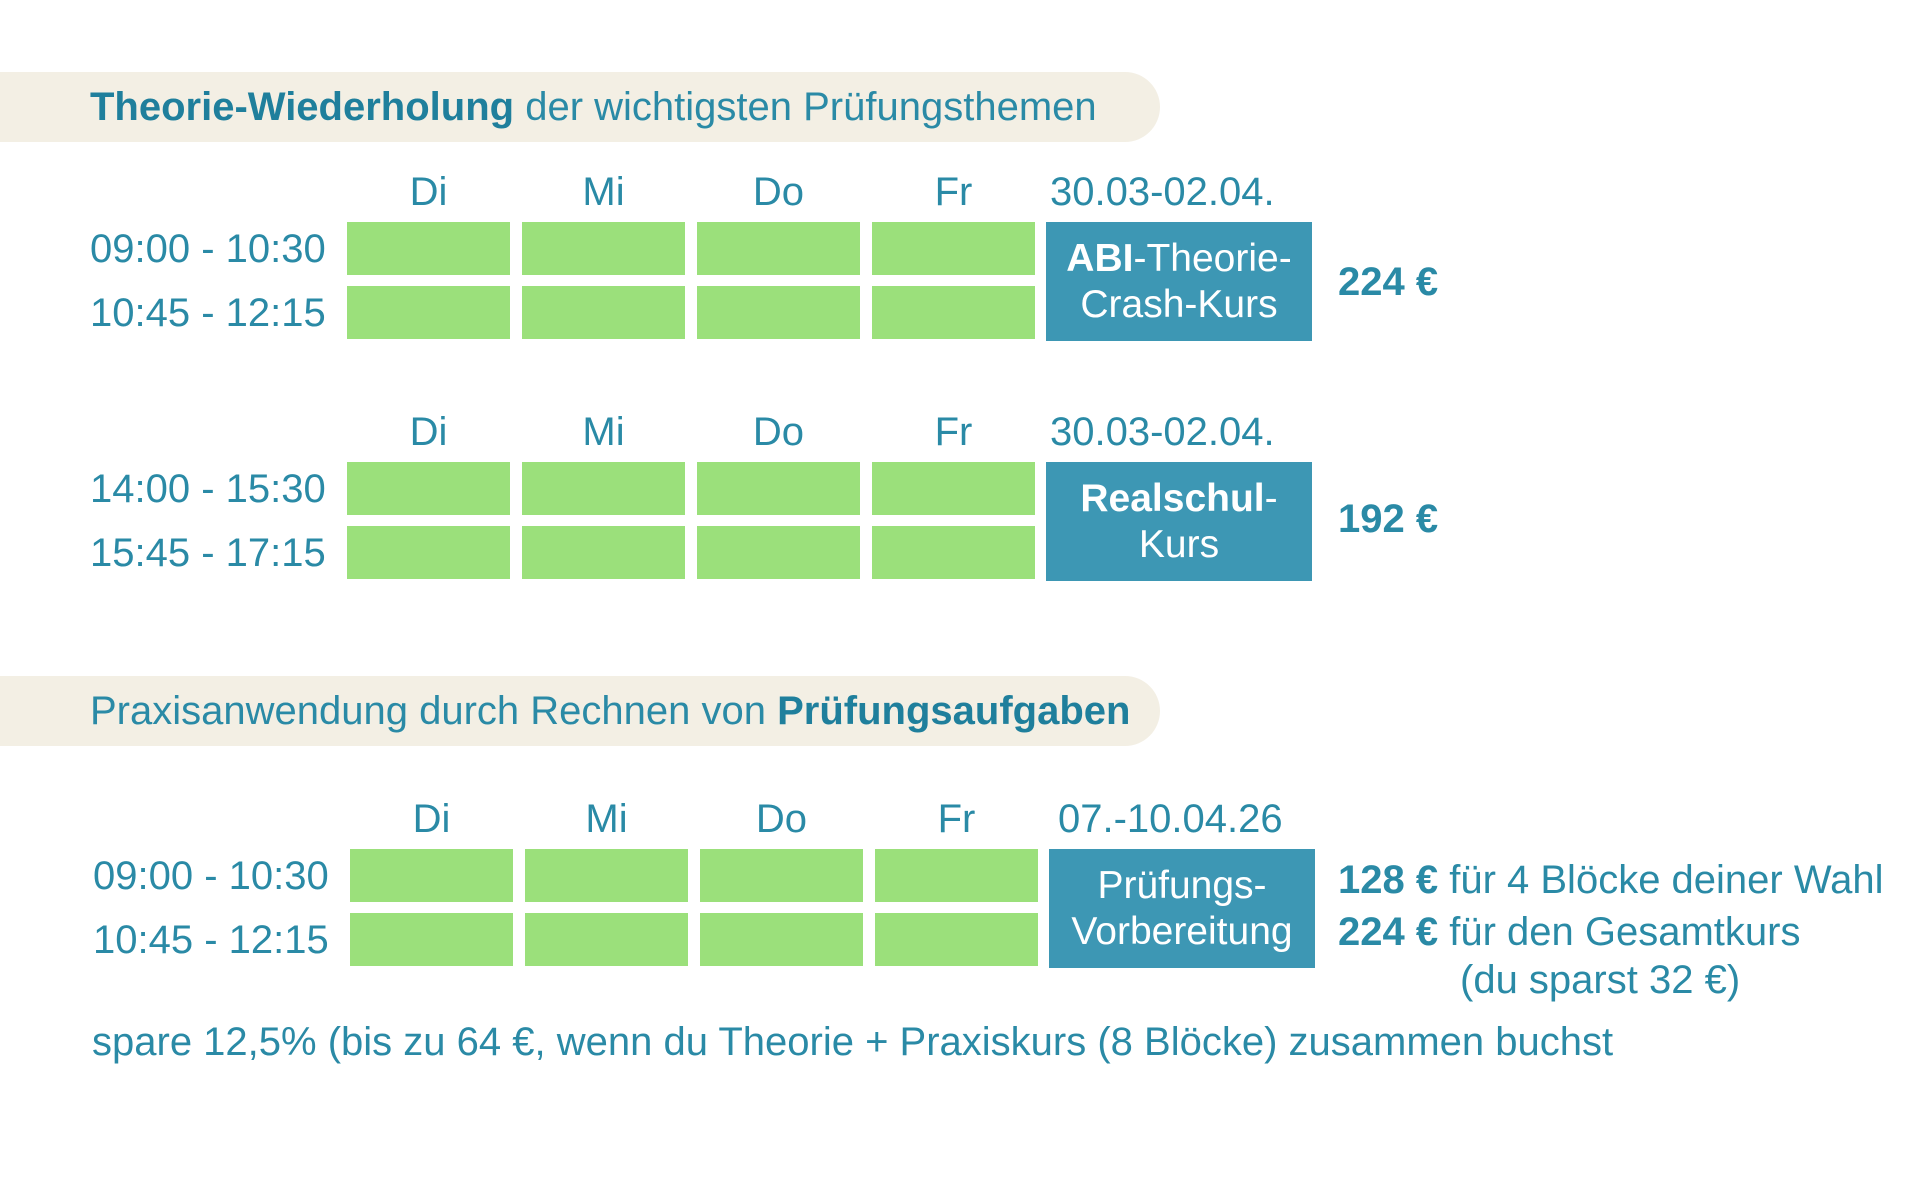 This screenshot has width=1918, height=1177. Describe the element at coordinates (208, 553) in the screenshot. I see `time-slot-label: 15:45 - 17:15` at that location.